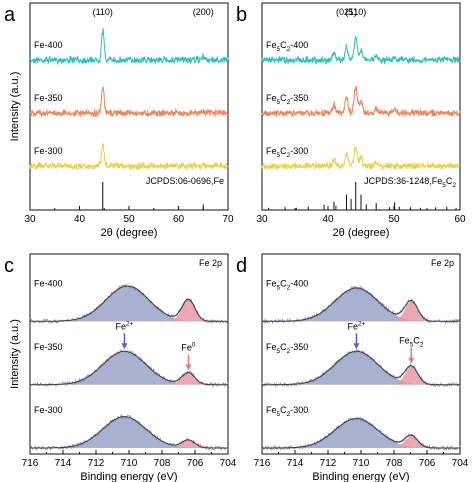  I want to click on panel-letter: b, so click(241, 15).